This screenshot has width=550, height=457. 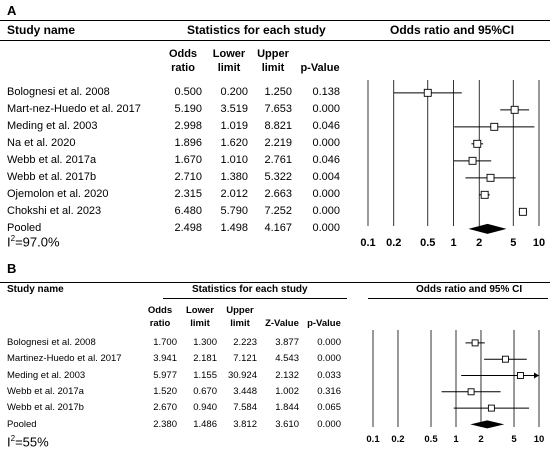 What do you see at coordinates (278, 92) in the screenshot?
I see `cell-upper: 1.250` at bounding box center [278, 92].